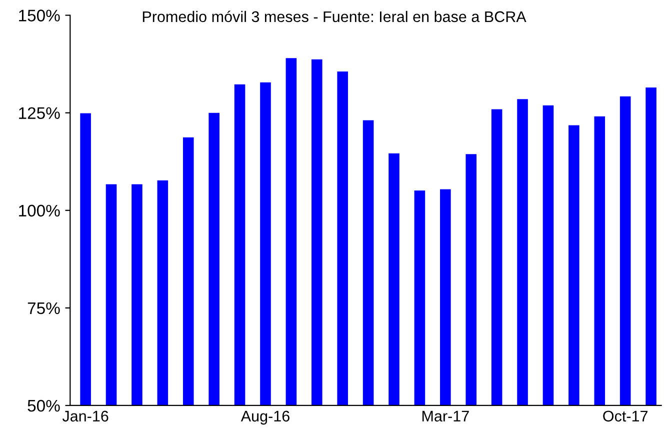 Image resolution: width=668 pixels, height=436 pixels. I want to click on y-tick-label: 125%, so click(39, 113).